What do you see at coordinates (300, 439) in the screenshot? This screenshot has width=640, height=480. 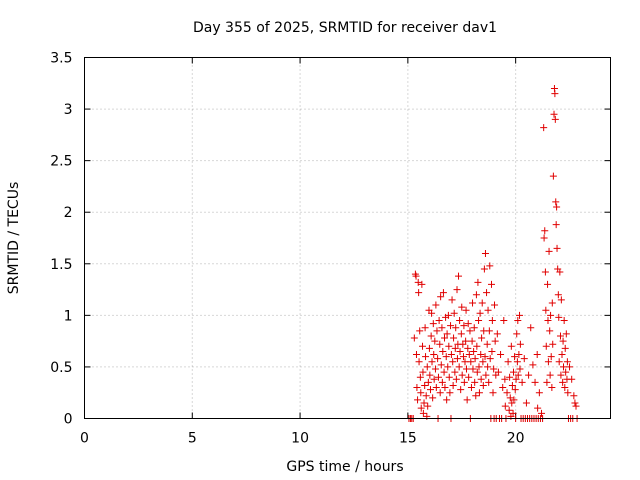 I see `x-tick-label: 10` at bounding box center [300, 439].